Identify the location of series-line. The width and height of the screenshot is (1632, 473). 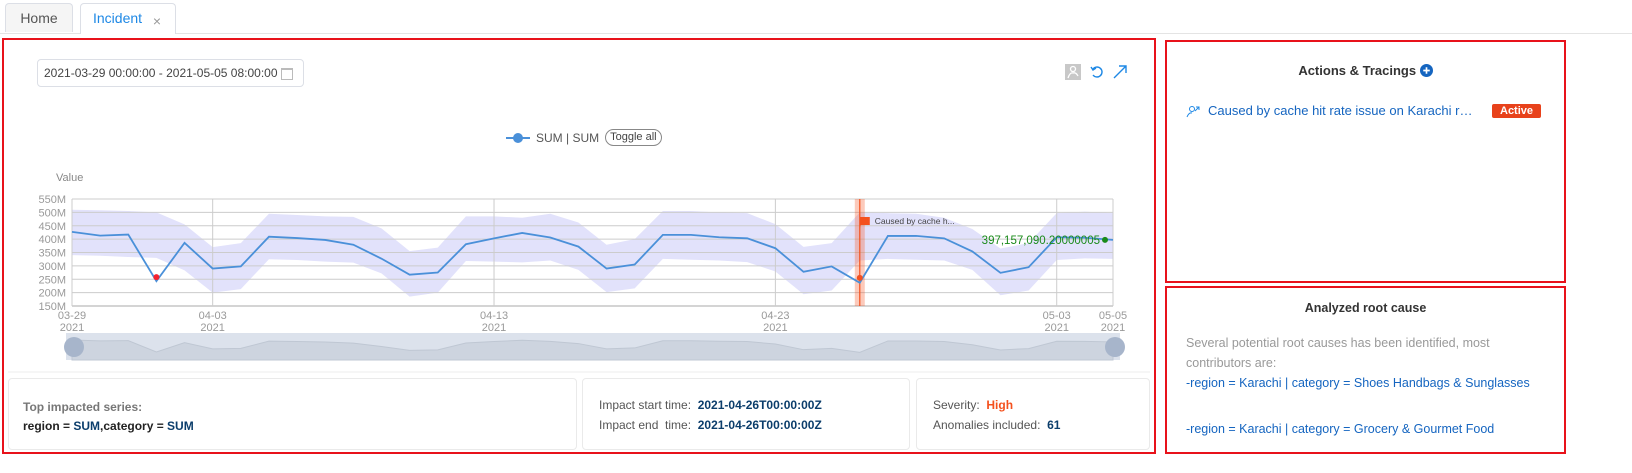
(592, 257).